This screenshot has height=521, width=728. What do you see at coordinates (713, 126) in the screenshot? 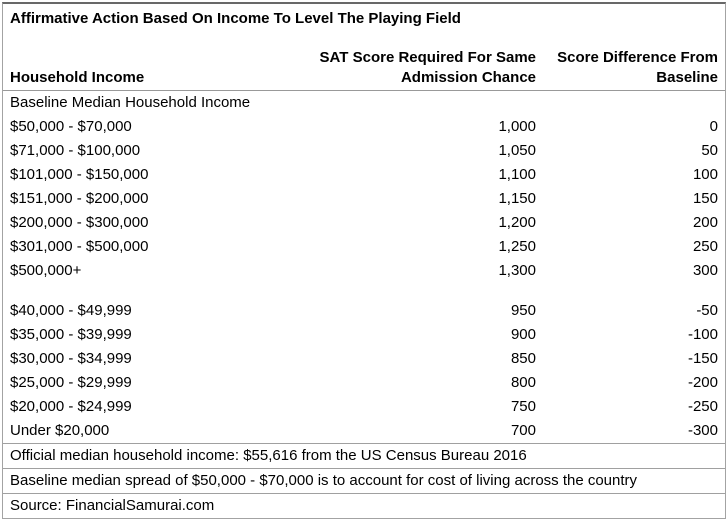
I see `diff-cell: 0` at bounding box center [713, 126].